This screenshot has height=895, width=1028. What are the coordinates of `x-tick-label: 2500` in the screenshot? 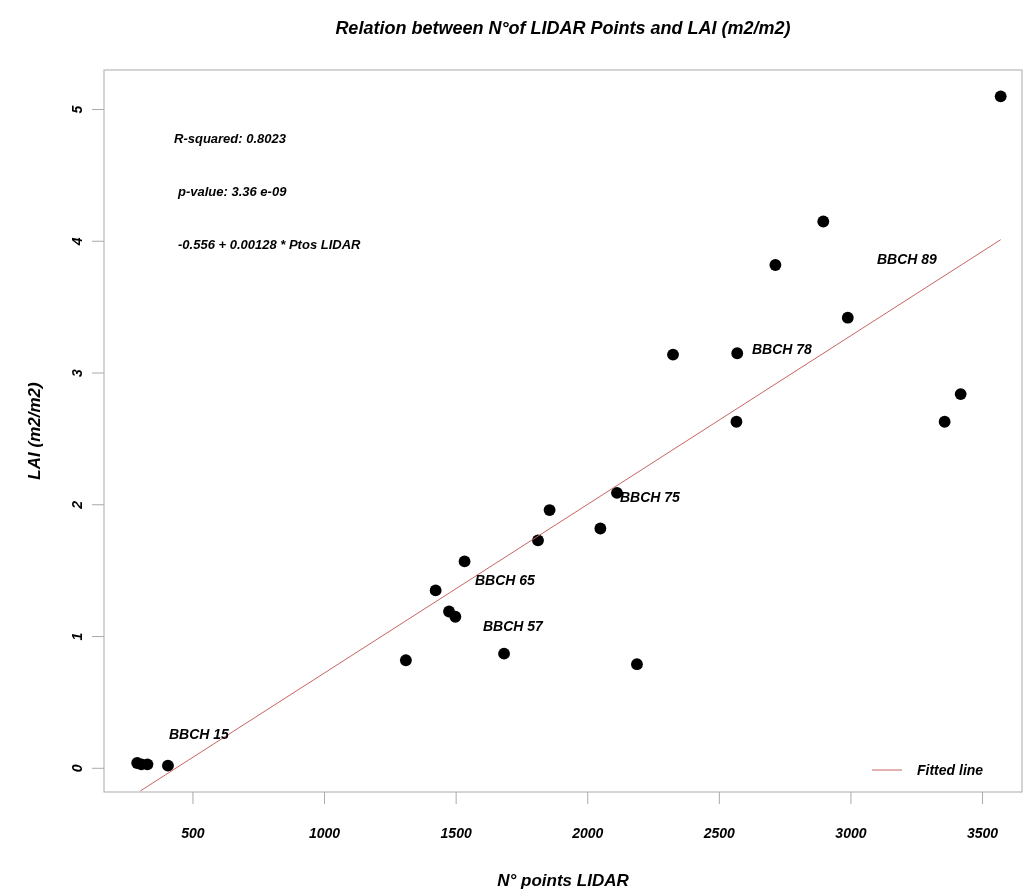 It's located at (719, 833).